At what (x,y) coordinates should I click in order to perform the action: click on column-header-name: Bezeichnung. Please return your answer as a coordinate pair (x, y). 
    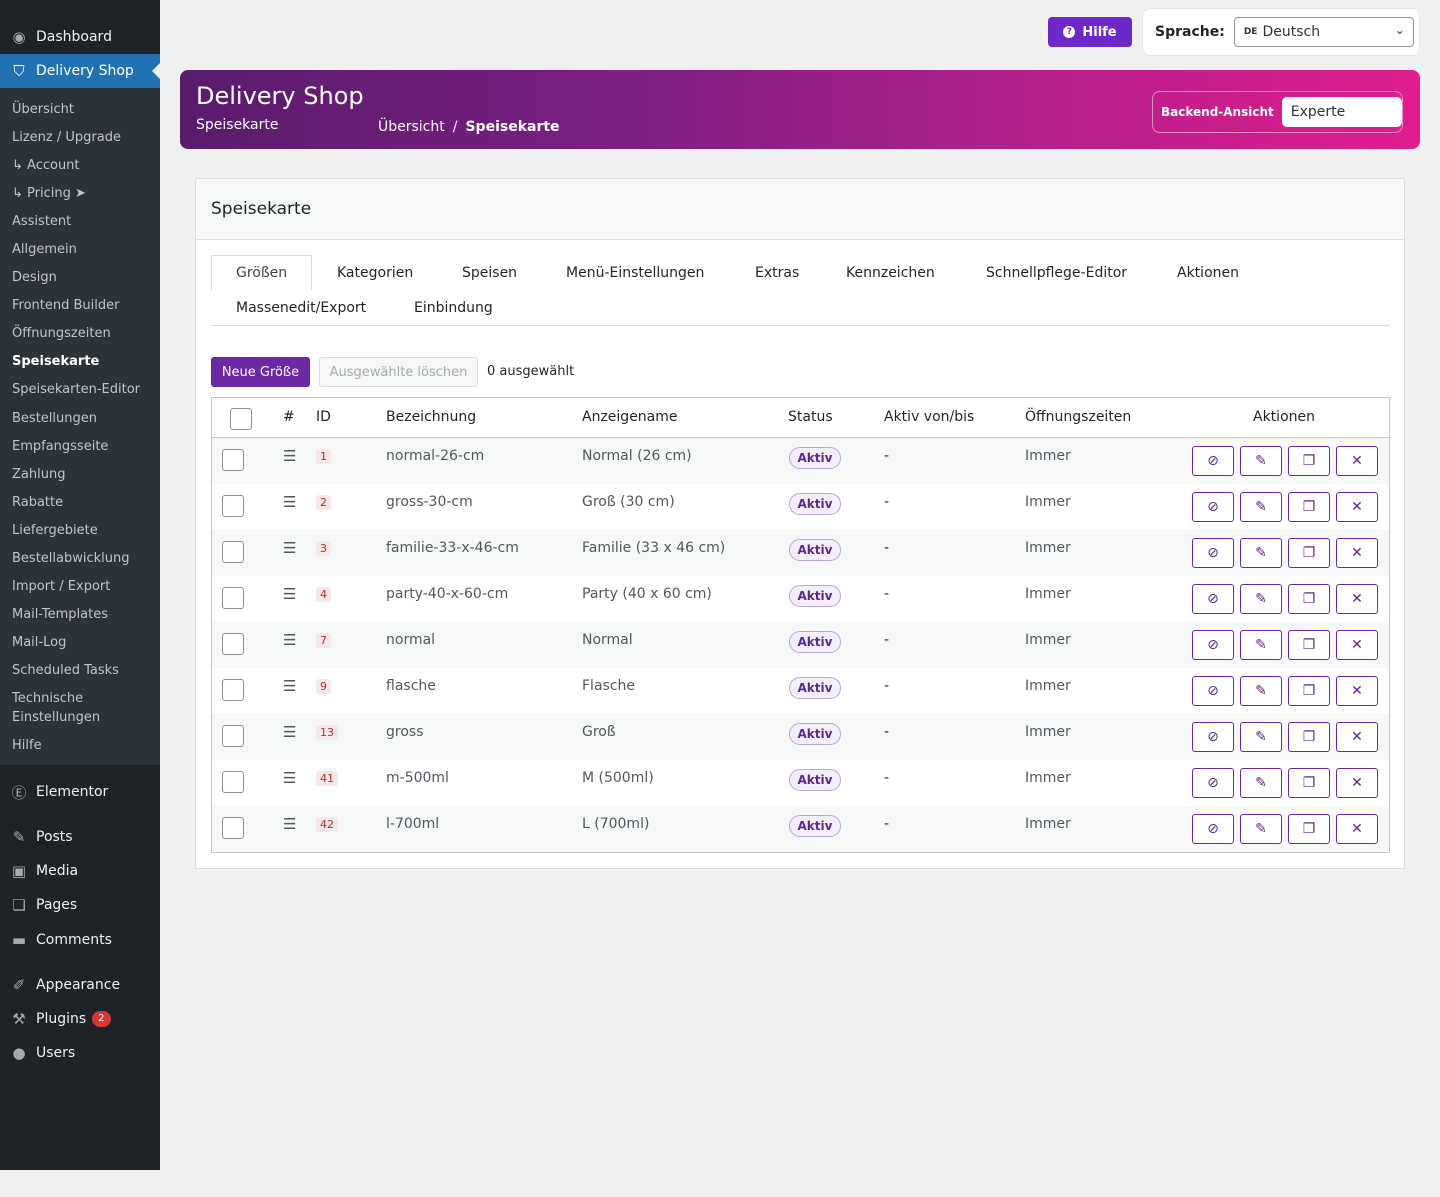
    Looking at the image, I should click on (431, 417).